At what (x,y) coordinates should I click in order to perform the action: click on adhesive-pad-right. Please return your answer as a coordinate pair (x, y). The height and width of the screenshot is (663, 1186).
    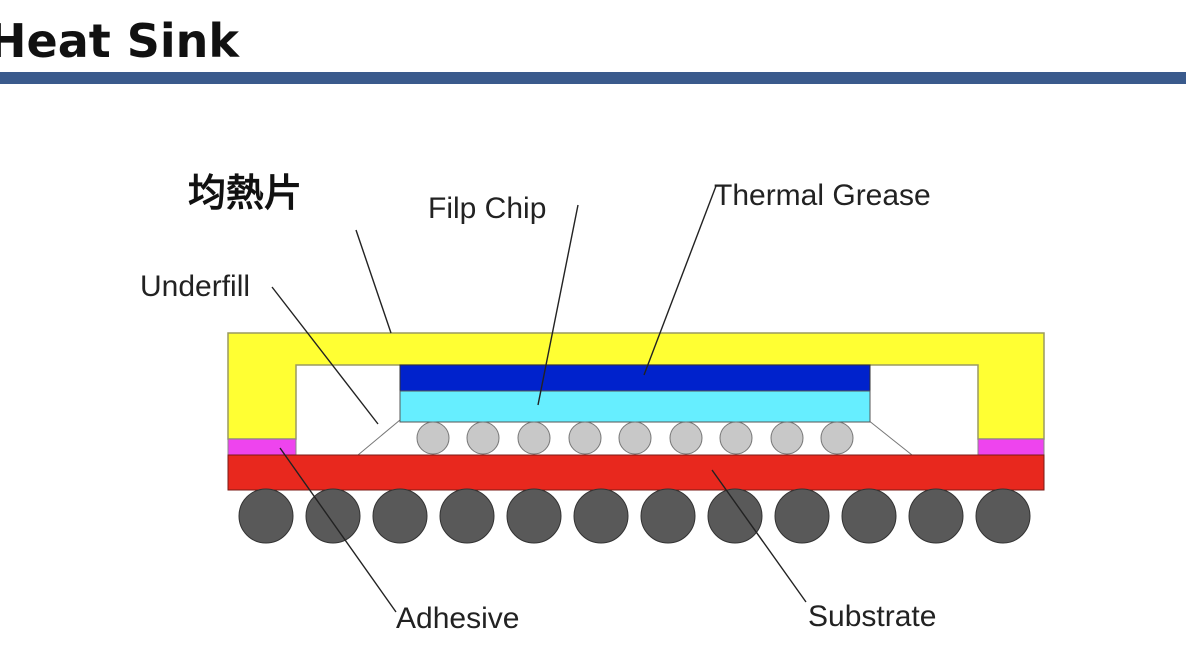
    Looking at the image, I should click on (1011, 447).